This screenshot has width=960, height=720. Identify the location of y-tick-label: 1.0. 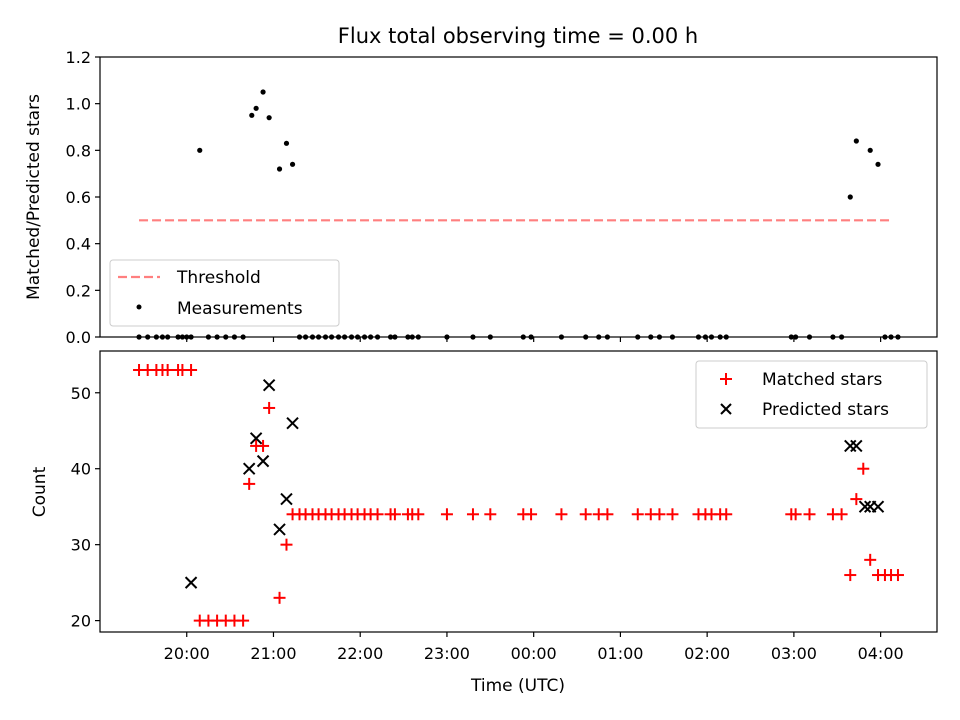
(78, 104).